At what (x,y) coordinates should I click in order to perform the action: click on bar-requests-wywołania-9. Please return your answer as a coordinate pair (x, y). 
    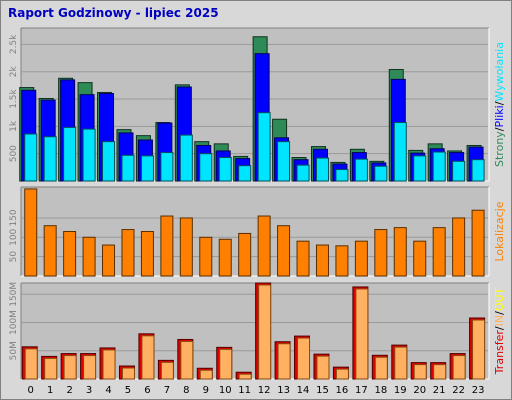
    Looking at the image, I should click on (205, 167).